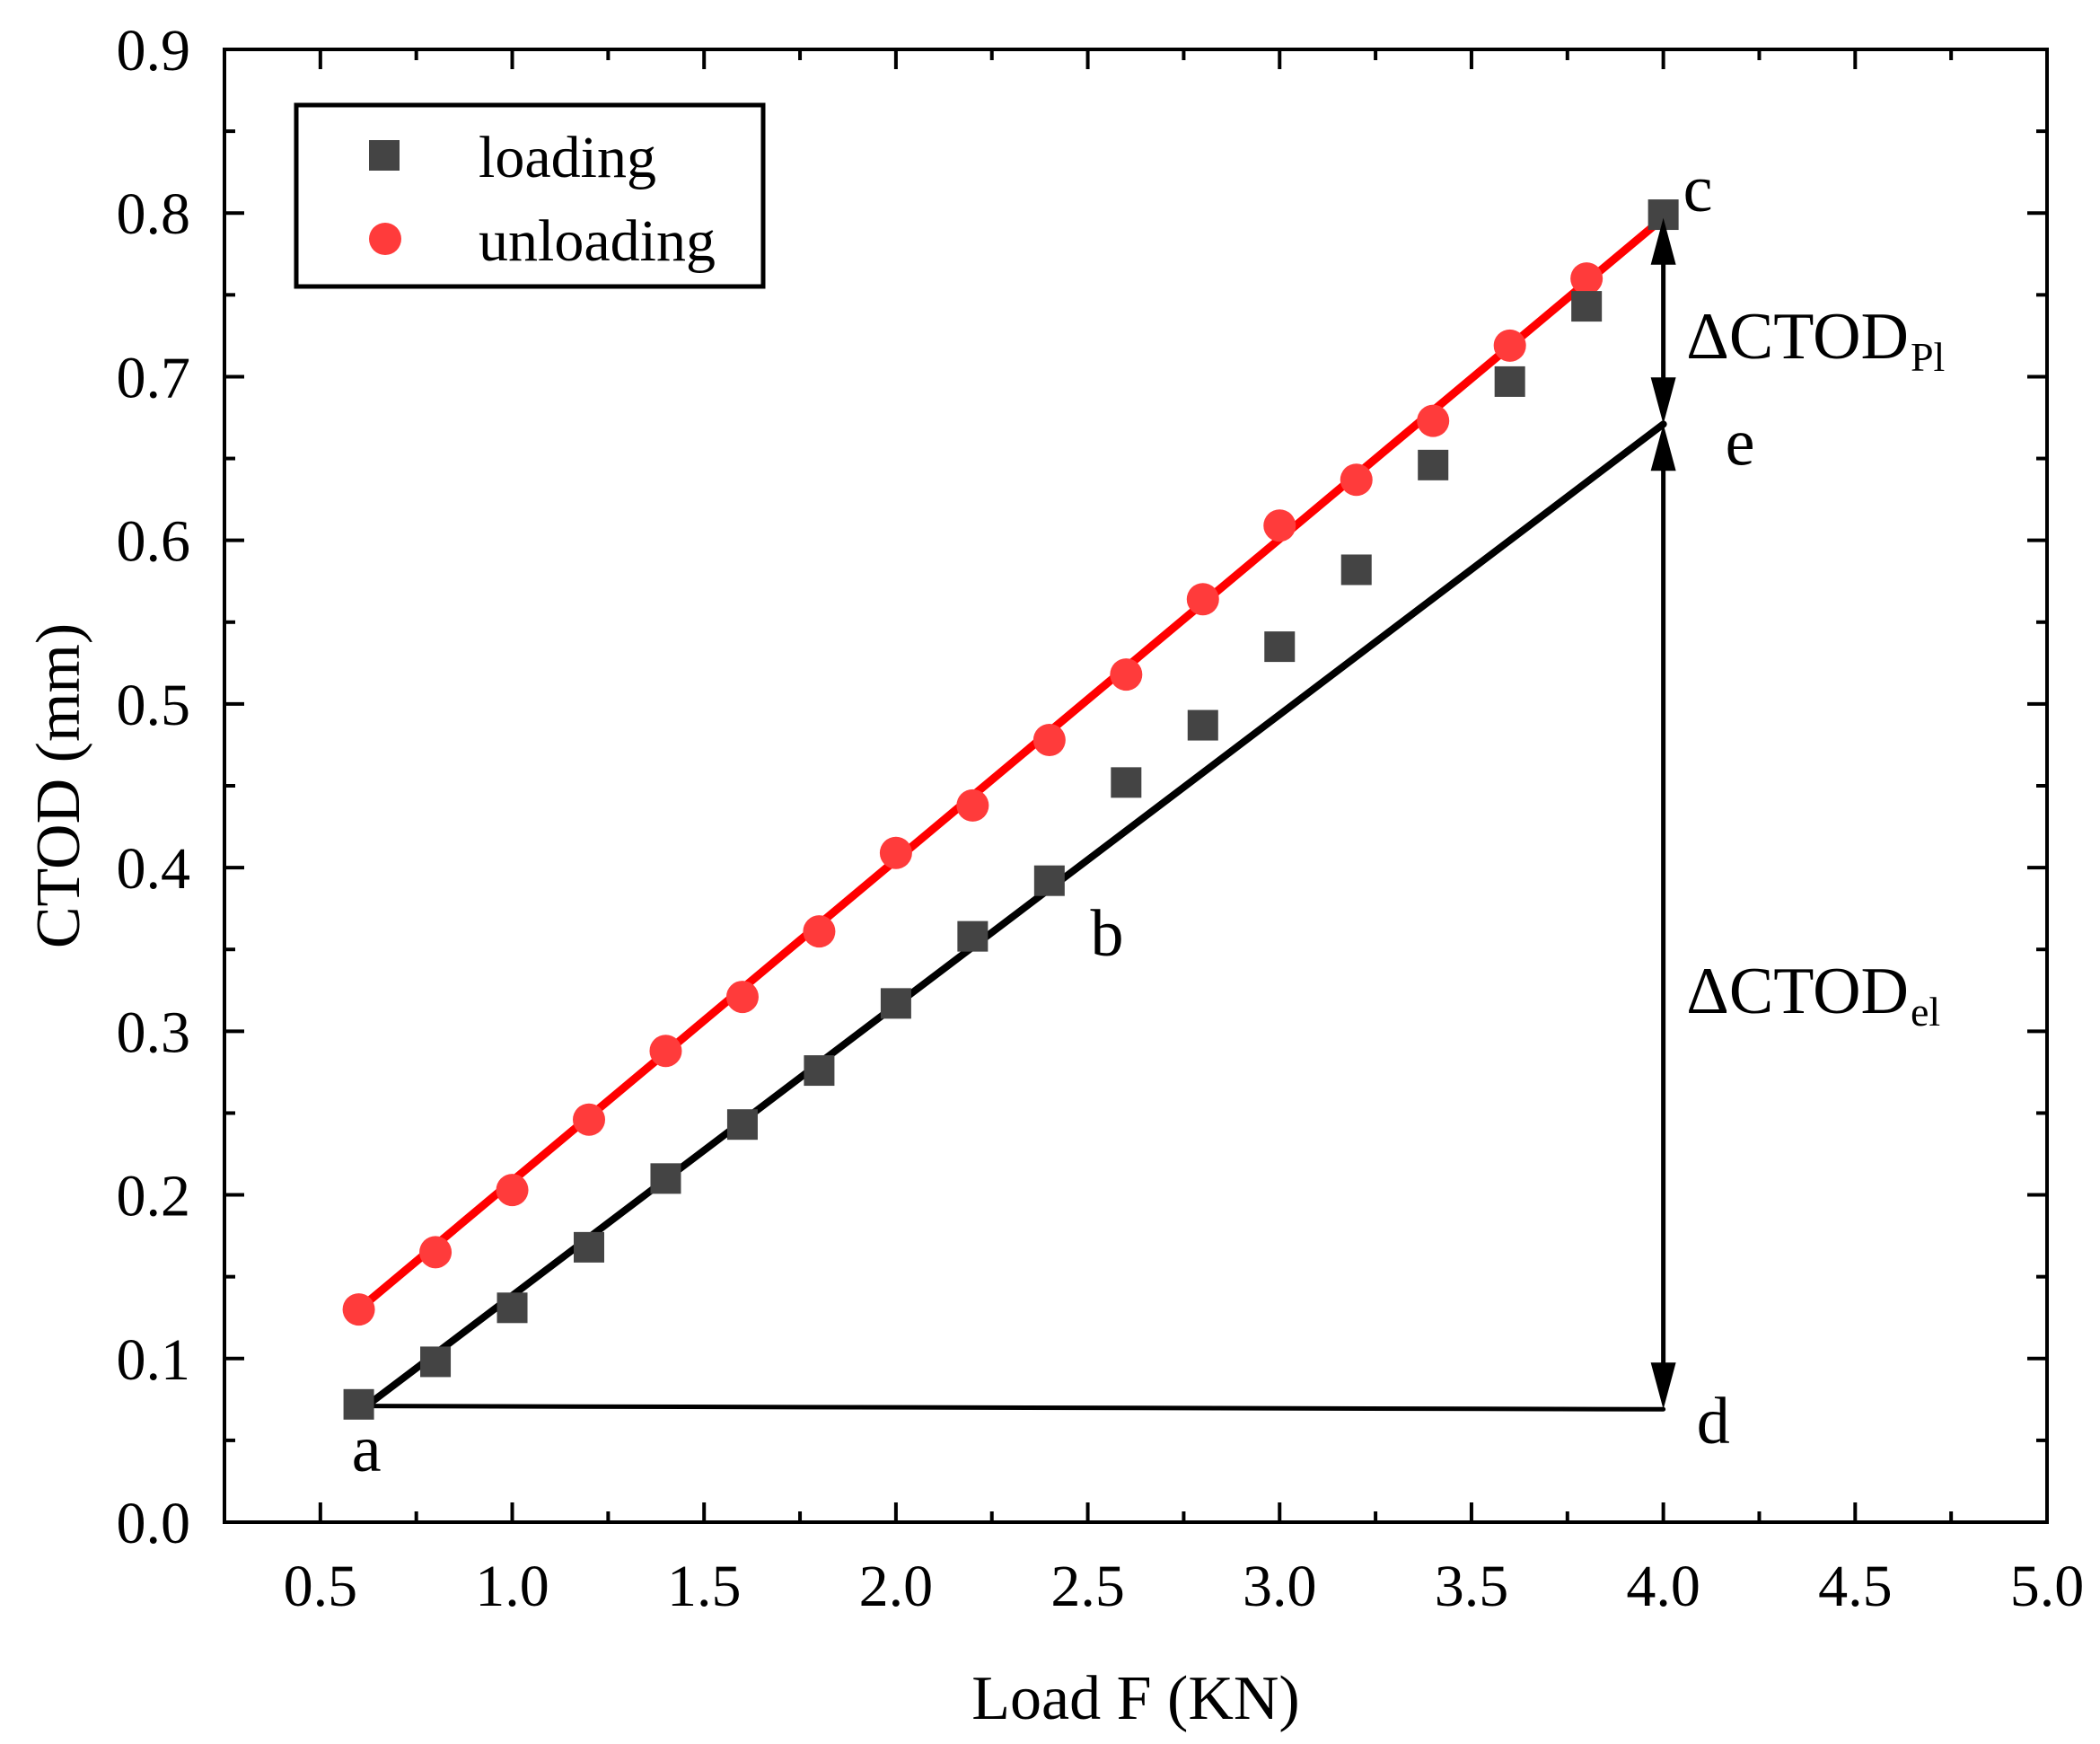  What do you see at coordinates (58, 785) in the screenshot?
I see `y-axis-title: CTOD (mm)` at bounding box center [58, 785].